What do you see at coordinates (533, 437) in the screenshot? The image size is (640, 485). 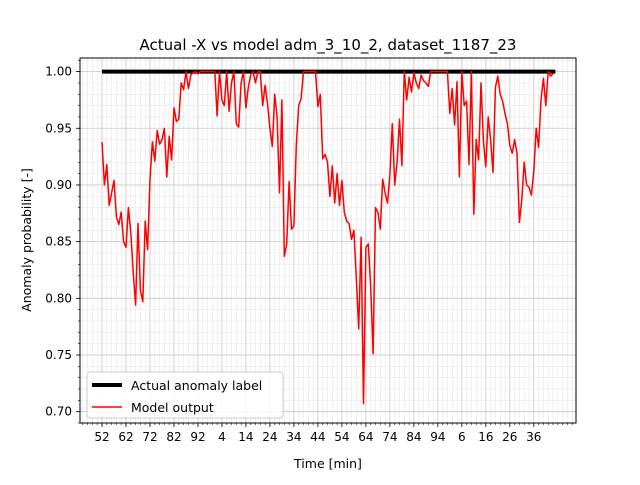 I see `x-tick-label: 36` at bounding box center [533, 437].